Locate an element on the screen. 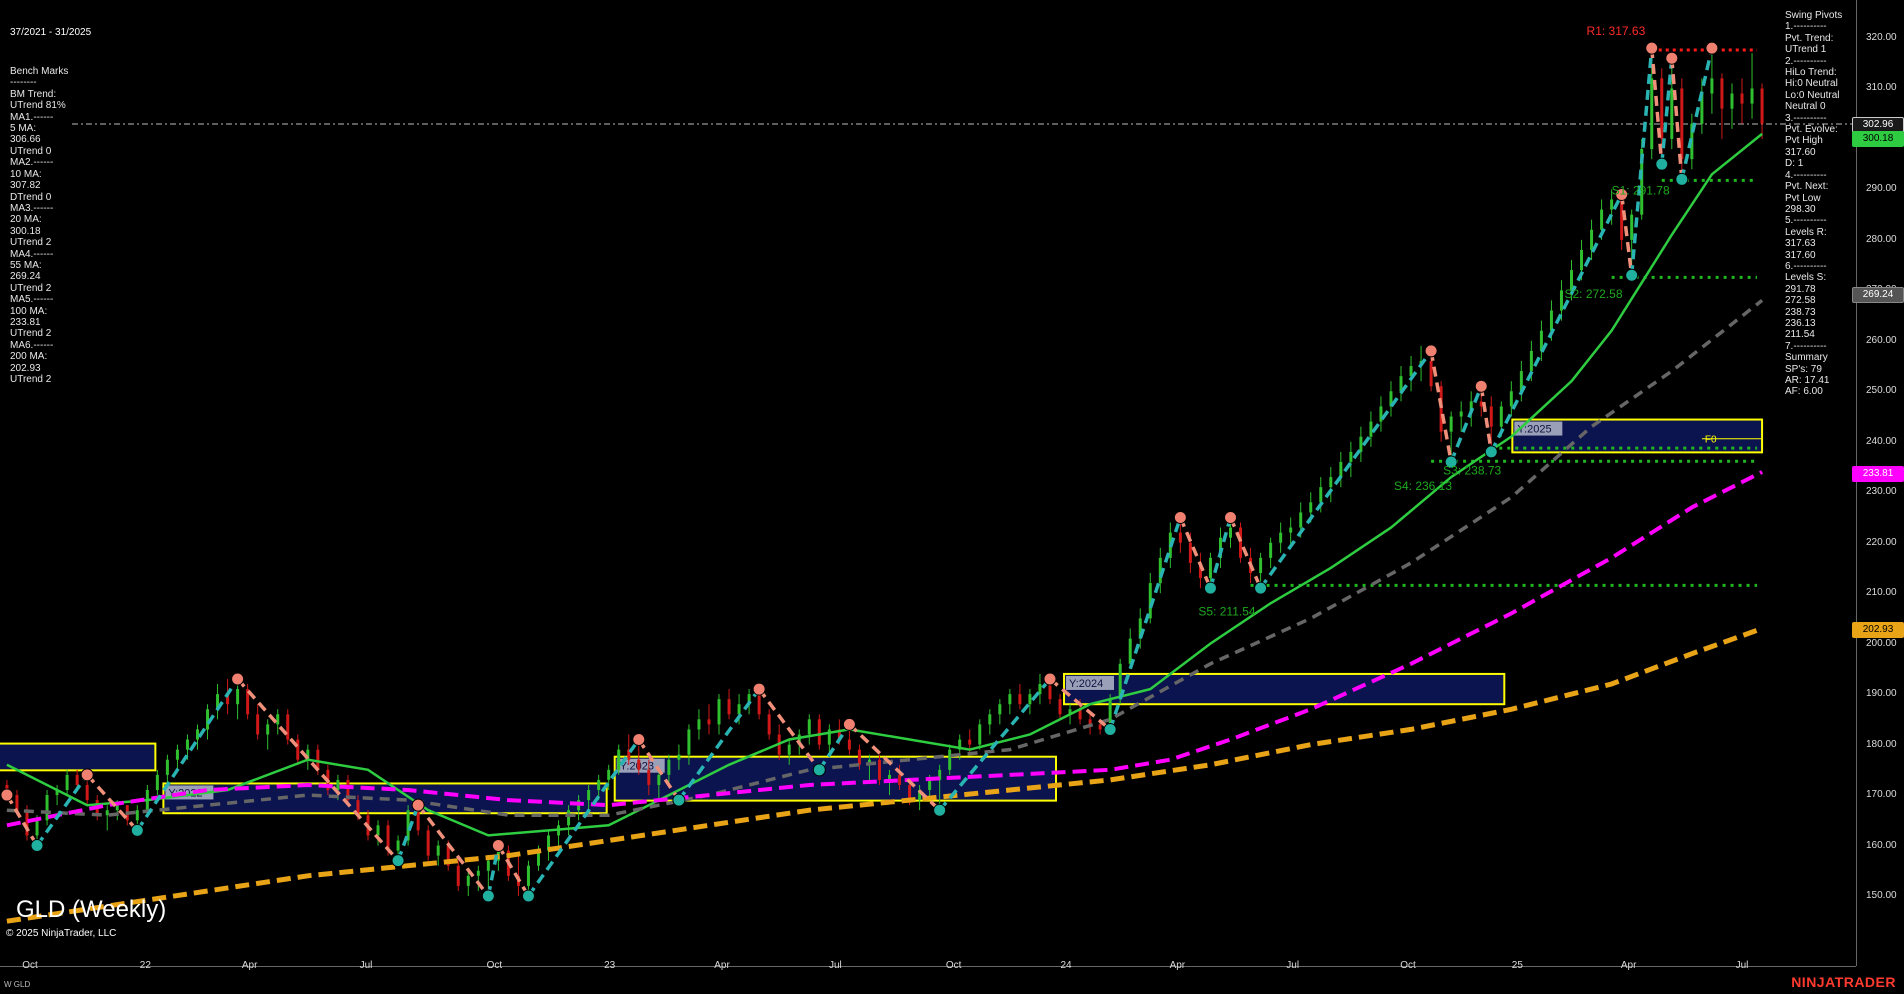 This screenshot has height=994, width=1904. bench-mark-line: 233.81 is located at coordinates (25, 322).